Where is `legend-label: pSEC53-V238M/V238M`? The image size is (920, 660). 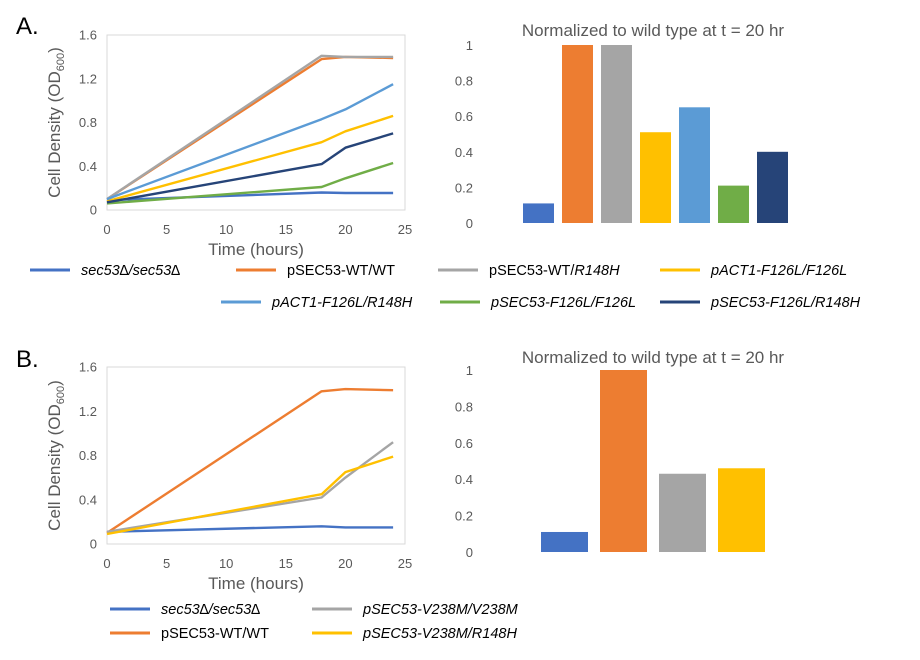 legend-label: pSEC53-V238M/V238M is located at coordinates (440, 610).